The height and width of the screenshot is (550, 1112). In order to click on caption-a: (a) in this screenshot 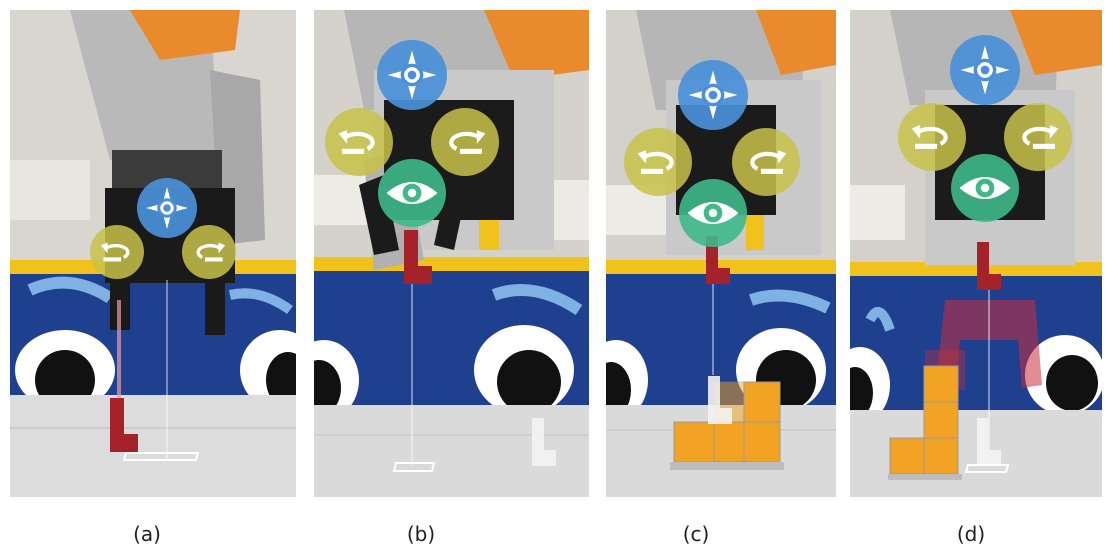, I will do `click(147, 534)`.